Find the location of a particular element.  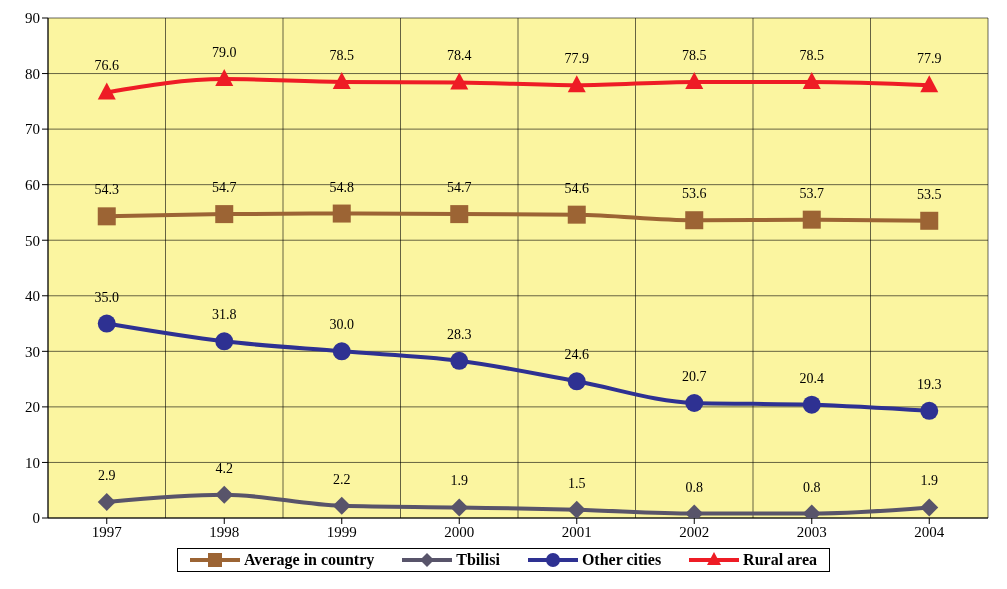

y-tick-label: 50 is located at coordinates (32, 240).